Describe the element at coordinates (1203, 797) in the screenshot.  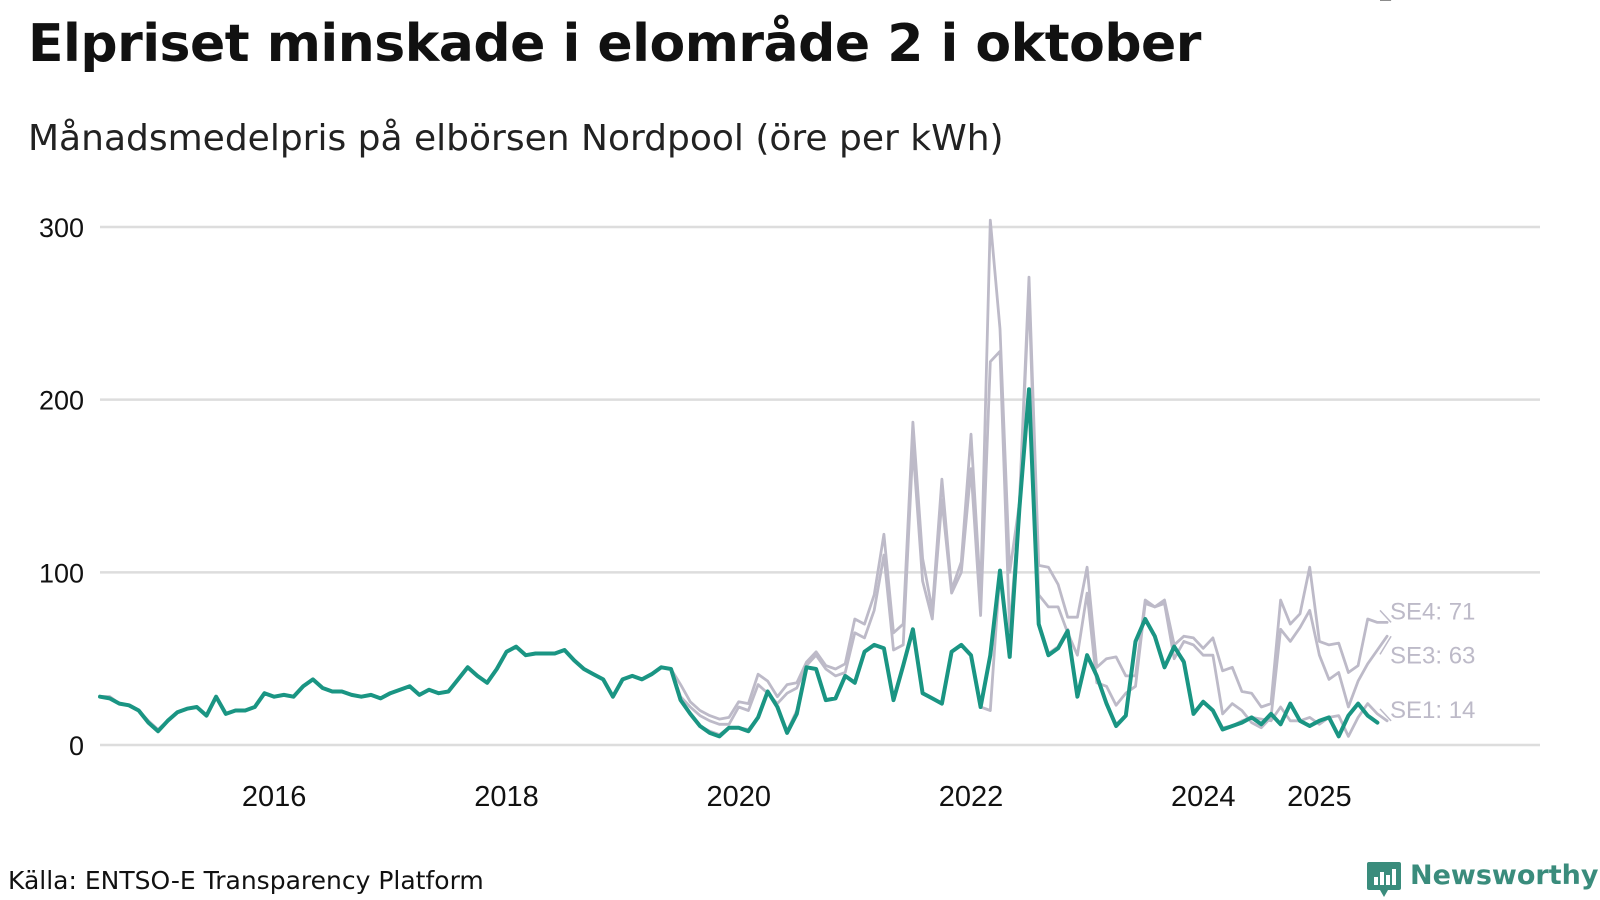
I see `x-tick-label: 2024` at that location.